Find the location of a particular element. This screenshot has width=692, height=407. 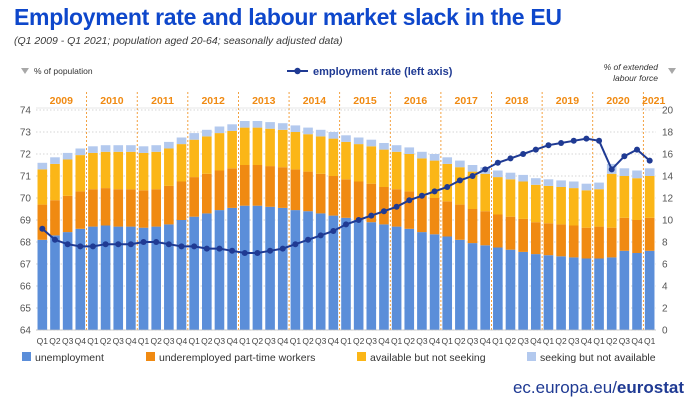

source-brand: eurostat is located at coordinates (650, 387).